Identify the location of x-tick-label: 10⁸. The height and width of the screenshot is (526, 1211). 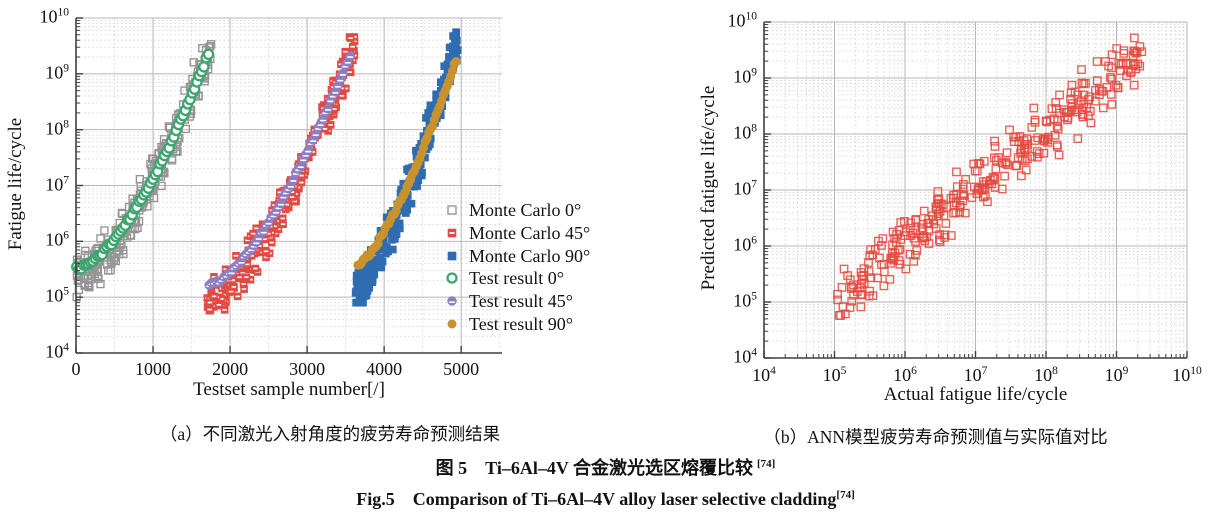
(1046, 375).